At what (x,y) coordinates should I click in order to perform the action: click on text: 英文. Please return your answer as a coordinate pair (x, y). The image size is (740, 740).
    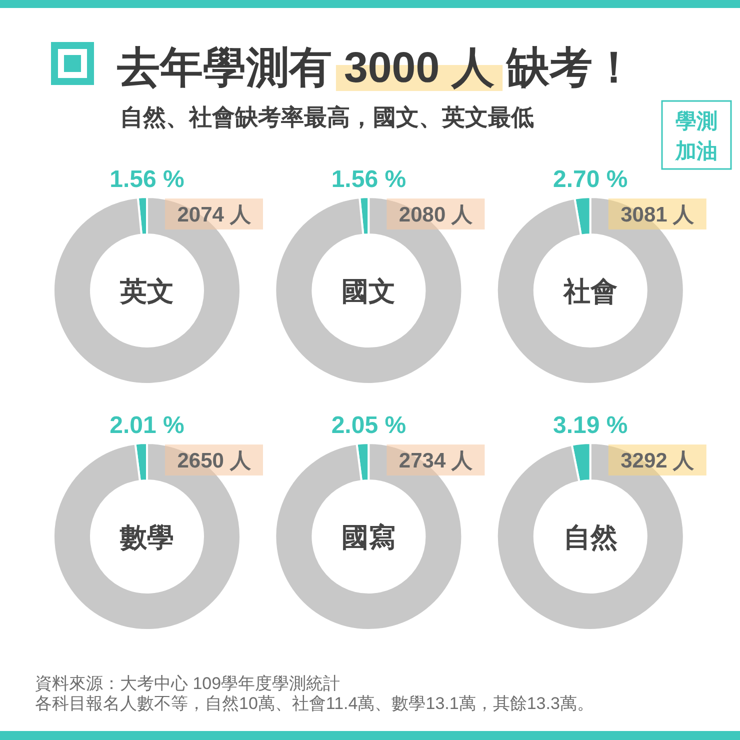
    Looking at the image, I should click on (146, 291).